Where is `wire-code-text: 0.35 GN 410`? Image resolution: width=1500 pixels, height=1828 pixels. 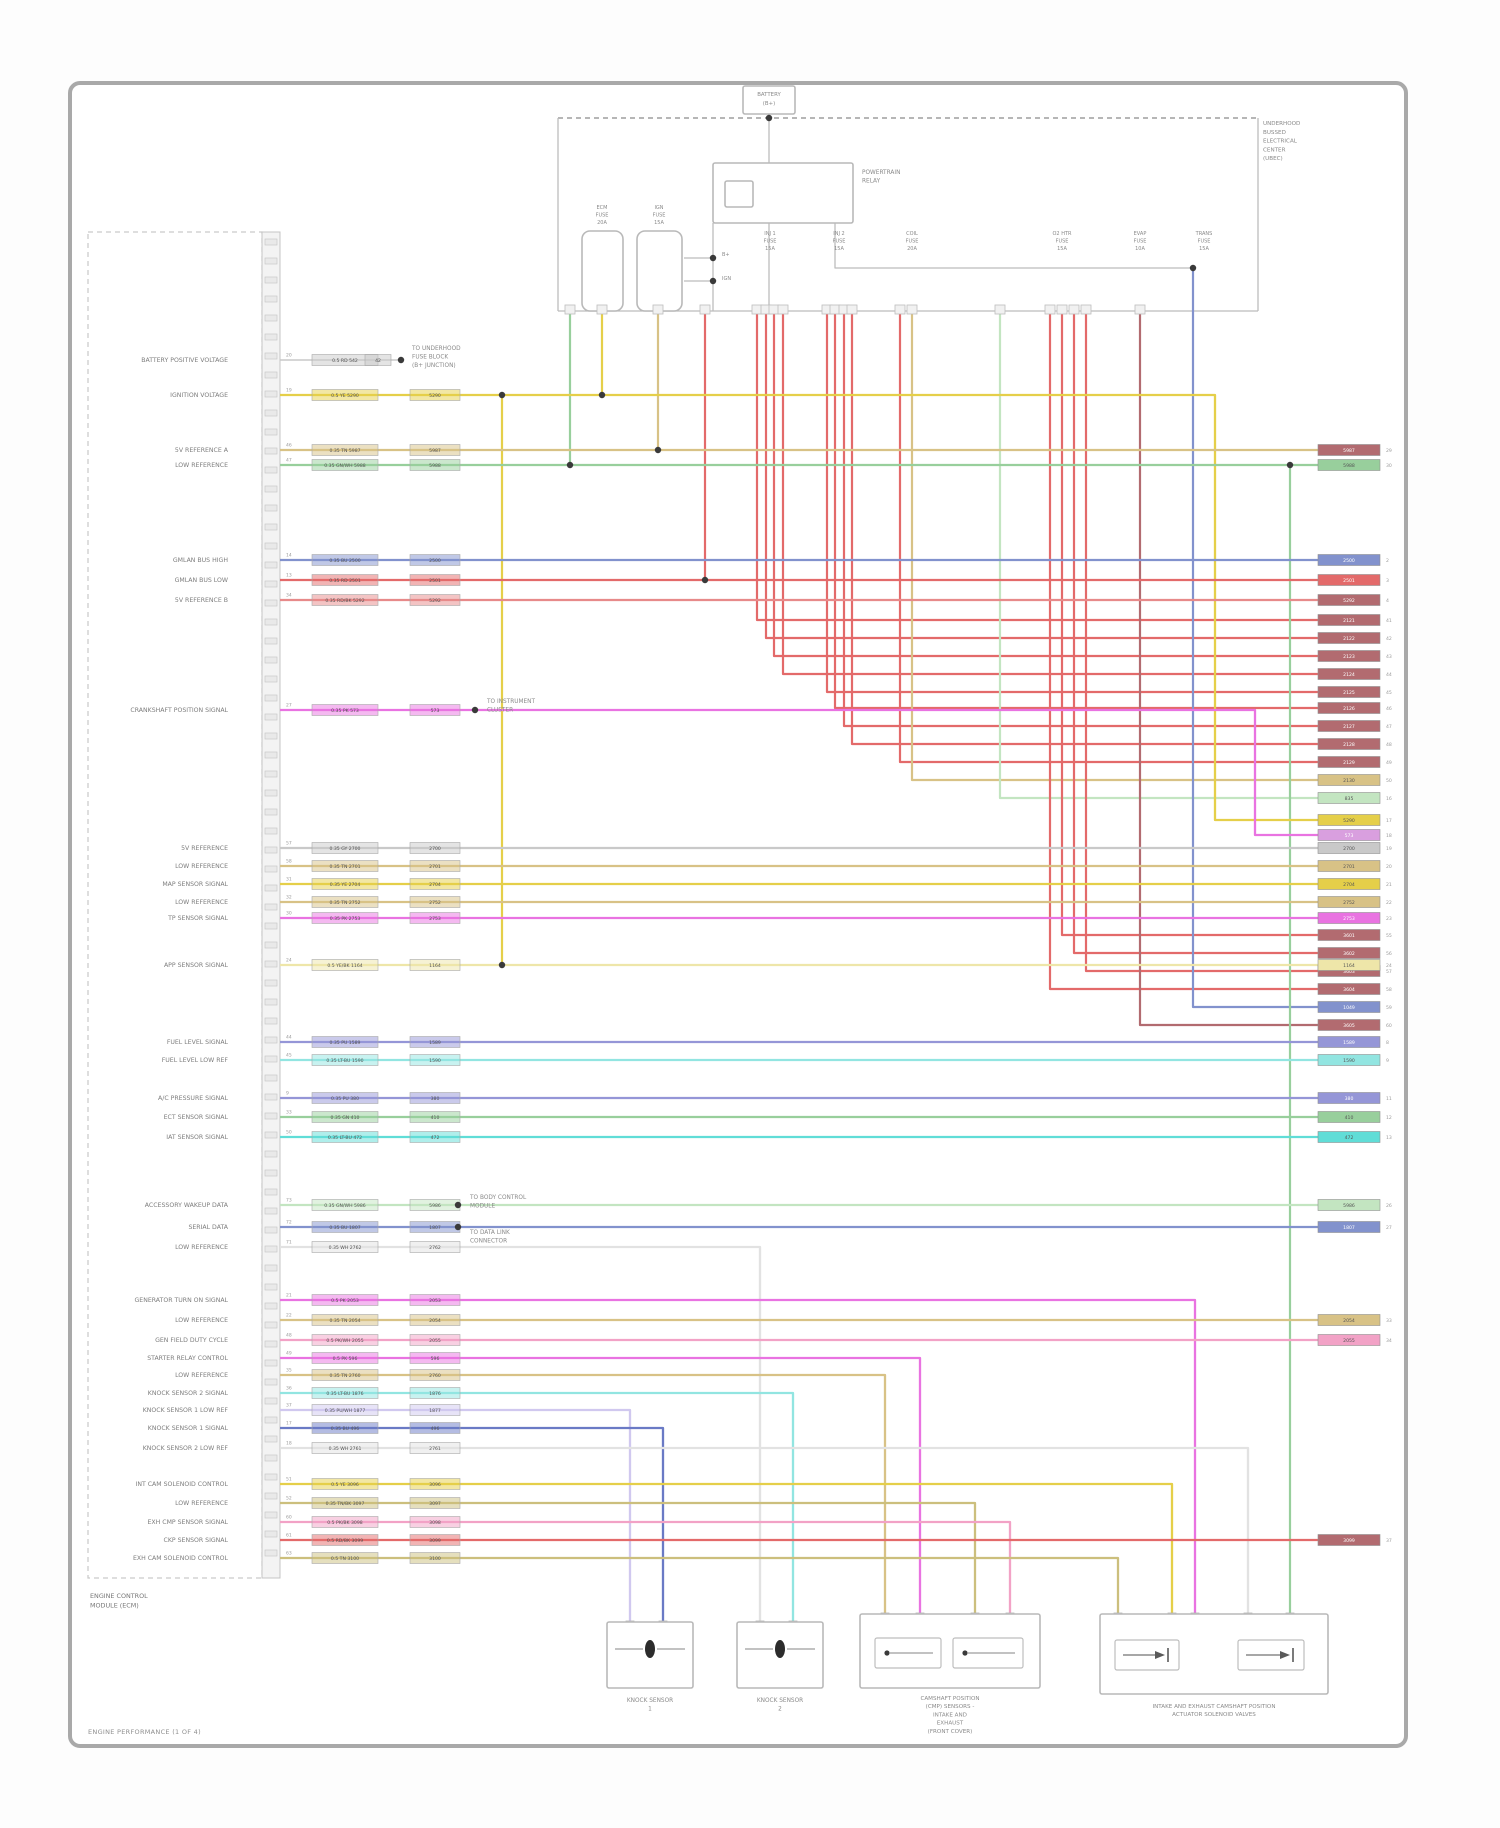 wire-code-text: 0.35 GN 410 is located at coordinates (345, 1118).